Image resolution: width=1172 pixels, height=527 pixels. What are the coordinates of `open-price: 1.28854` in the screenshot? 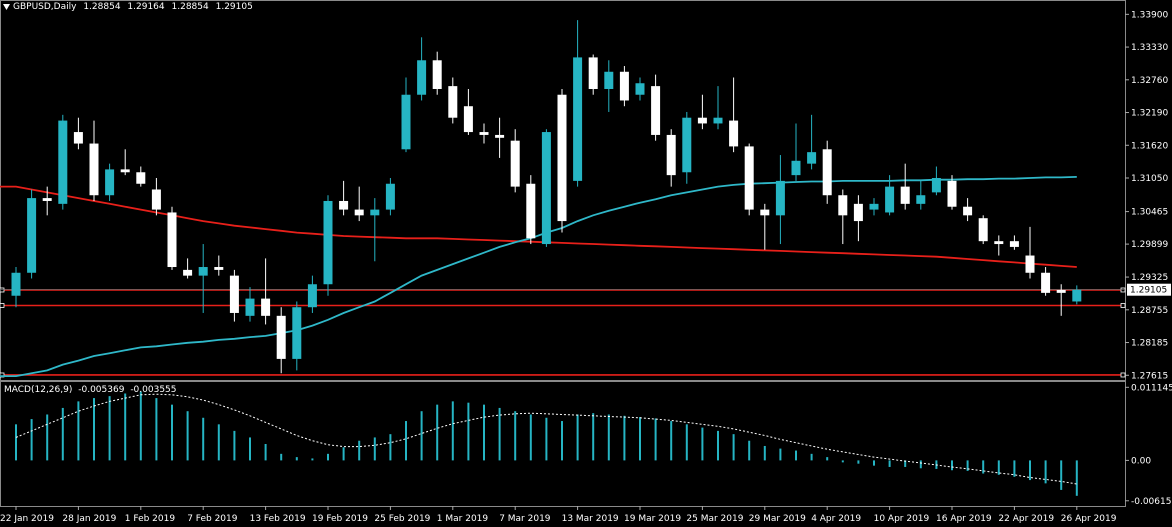 It's located at (102, 7).